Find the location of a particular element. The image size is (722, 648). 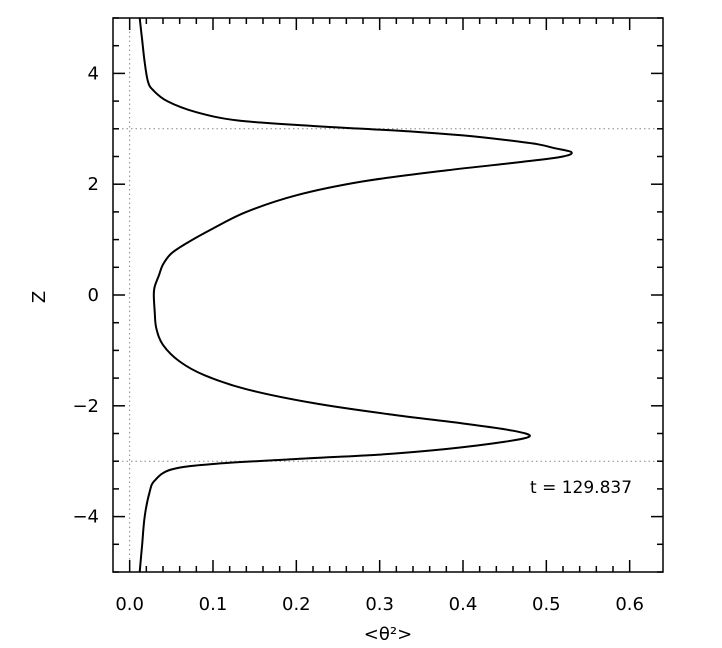

y-tick-label: −4 is located at coordinates (85, 517).